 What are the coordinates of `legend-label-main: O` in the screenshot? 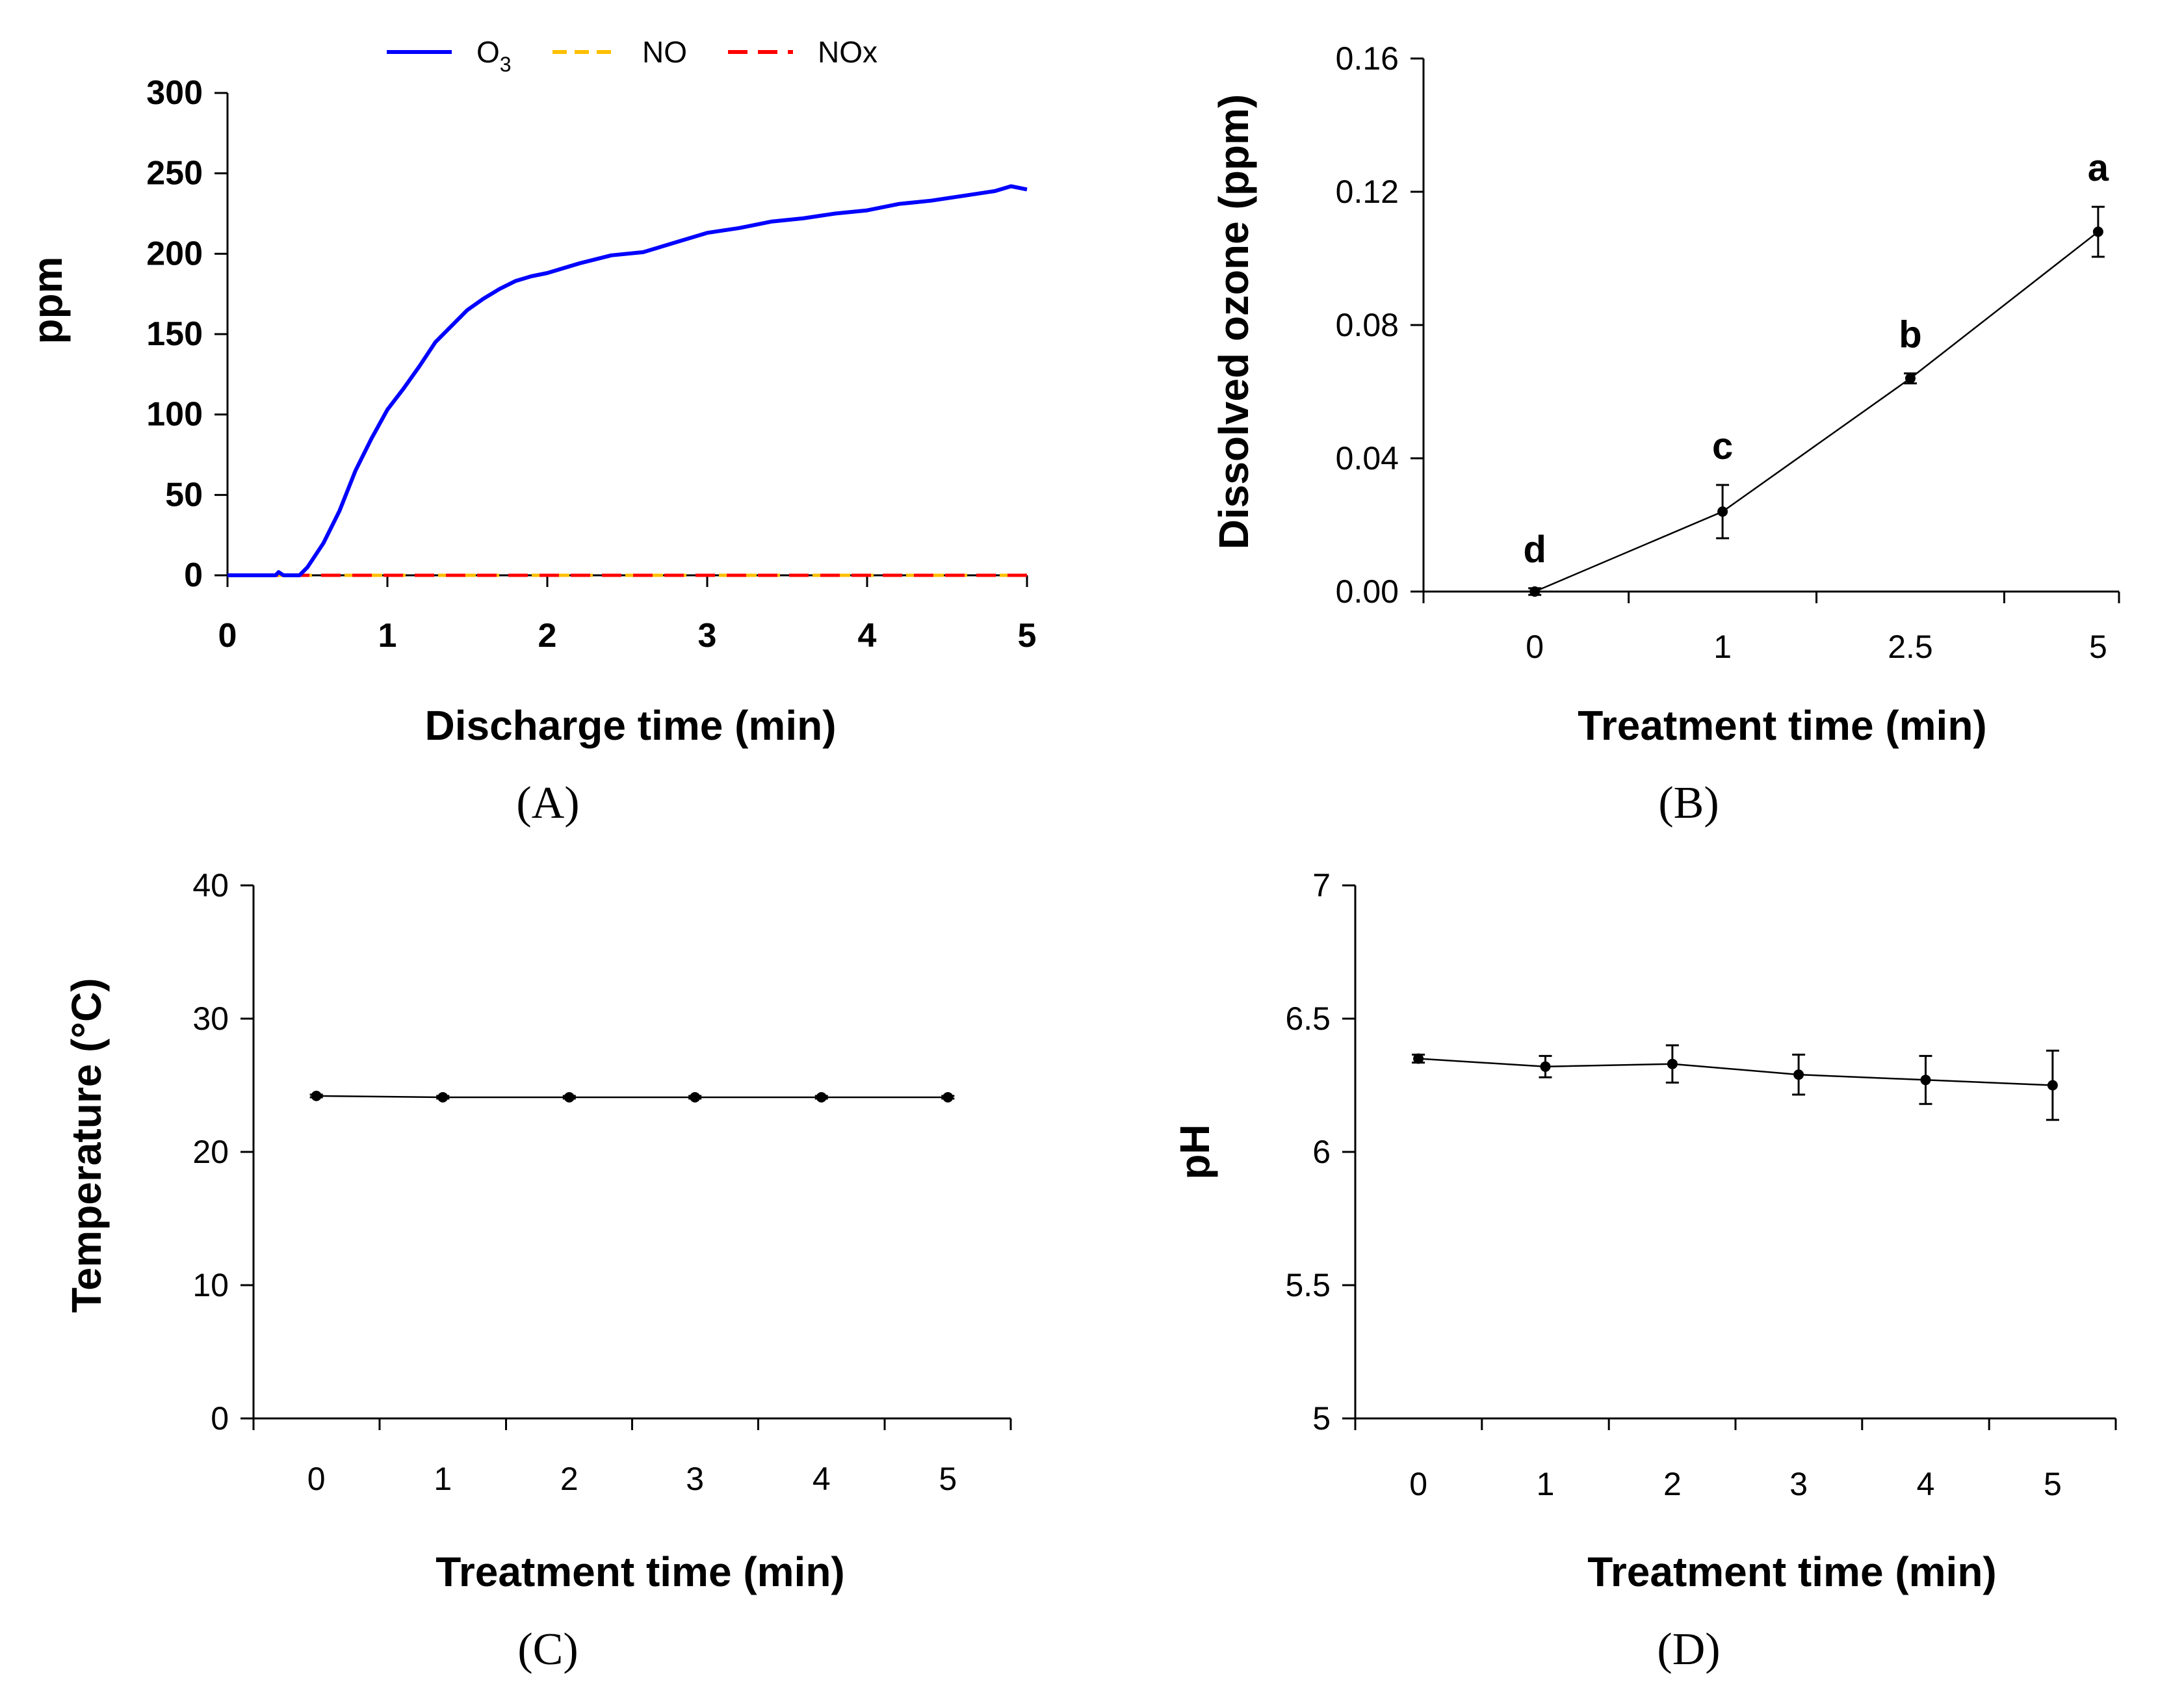 It's located at (488, 52).